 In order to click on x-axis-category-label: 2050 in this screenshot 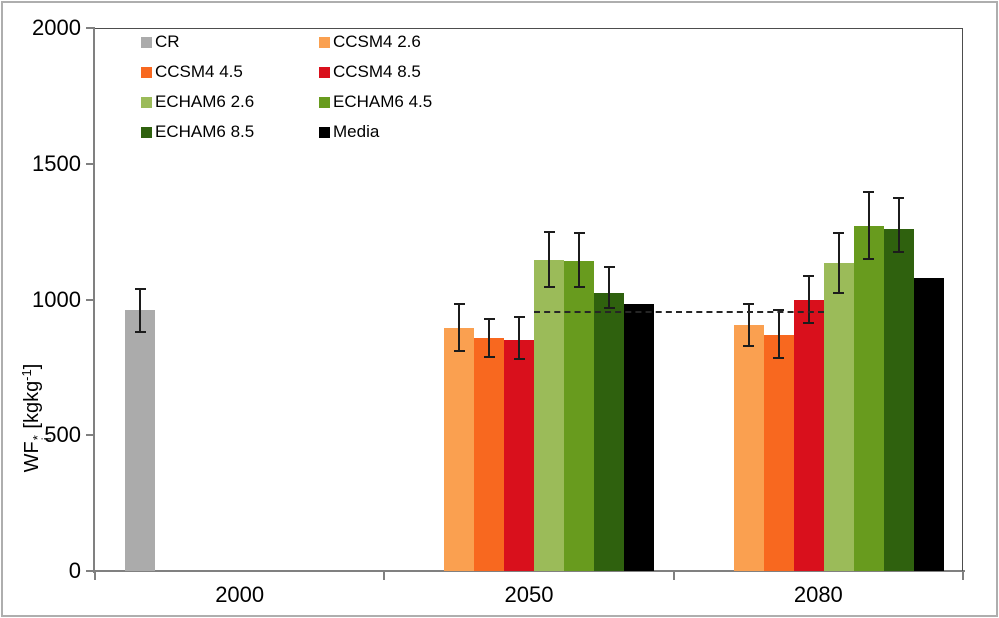, I will do `click(529, 594)`.